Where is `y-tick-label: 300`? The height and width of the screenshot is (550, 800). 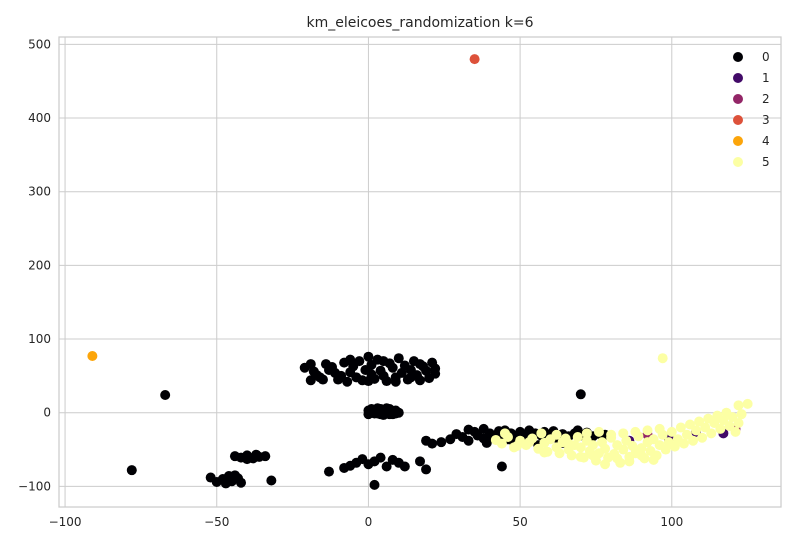
y-tick-label: 300 is located at coordinates (39, 192).